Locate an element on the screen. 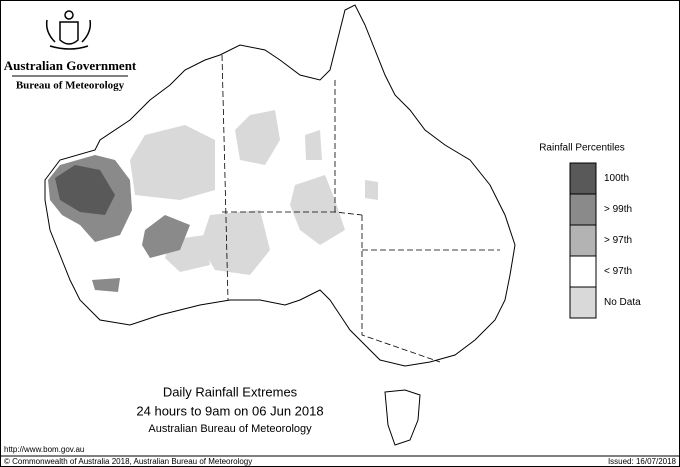 The image size is (680, 467). legend-label: 100th is located at coordinates (616, 178).